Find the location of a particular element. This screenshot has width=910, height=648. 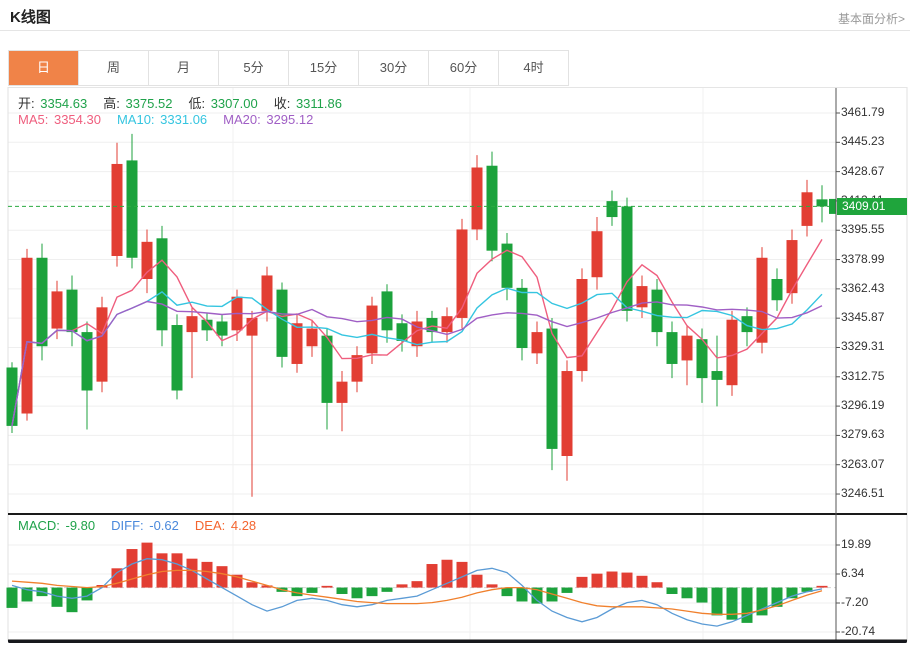

dea-line is located at coordinates (417, 592).